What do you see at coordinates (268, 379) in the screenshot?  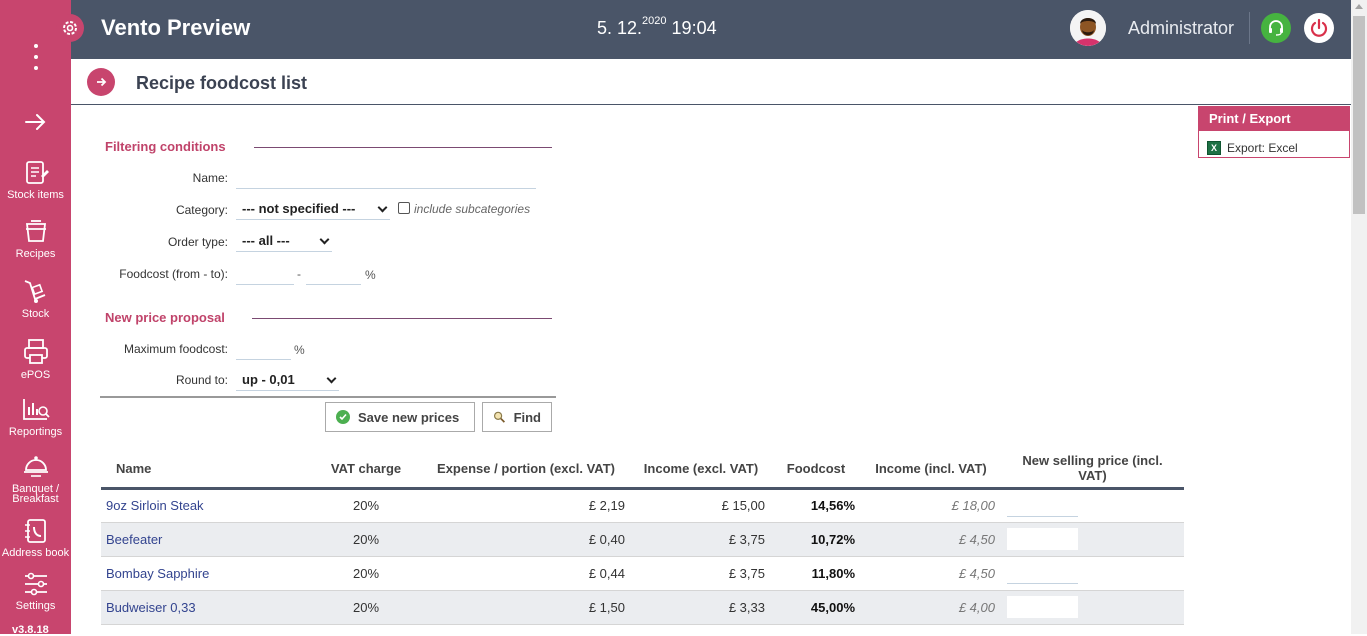 I see `round-to-select-value: up - 0,01` at bounding box center [268, 379].